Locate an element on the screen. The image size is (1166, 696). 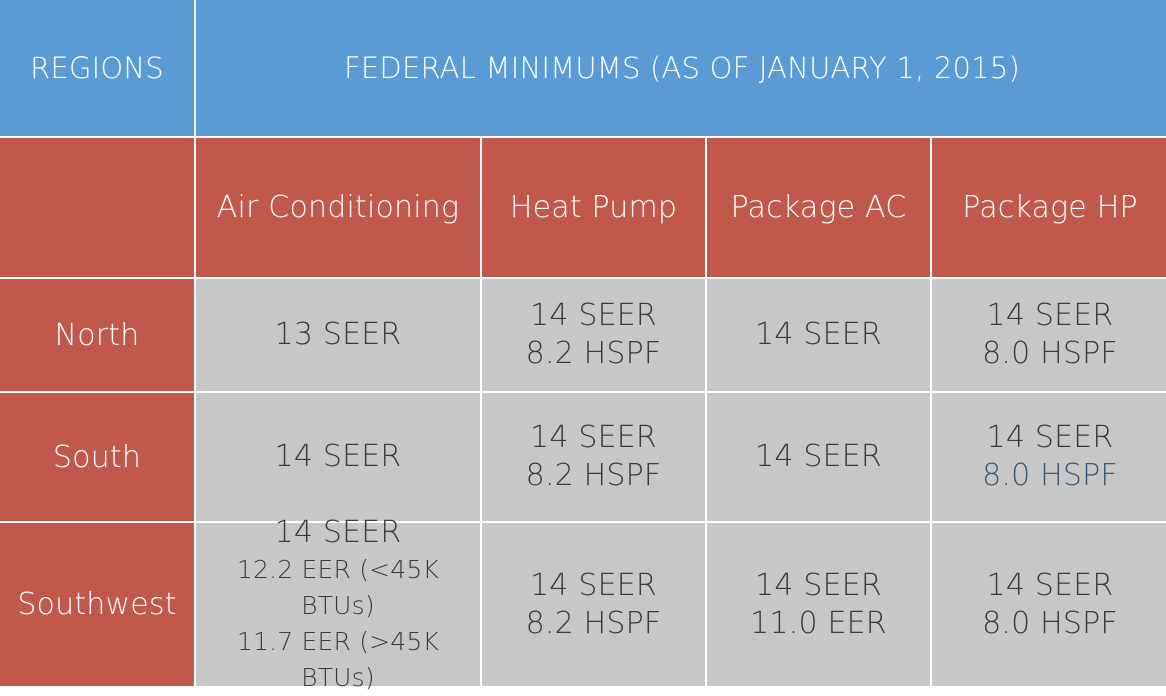
column-header-label: Heat Pump is located at coordinates (593, 207).